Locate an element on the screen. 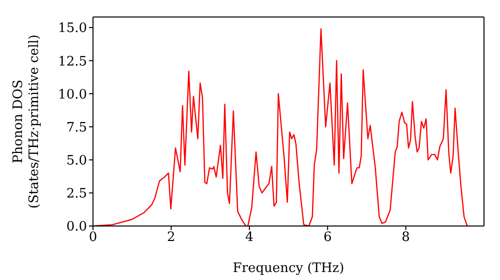 The image size is (500, 280). x-tick-label: 4 is located at coordinates (249, 238).